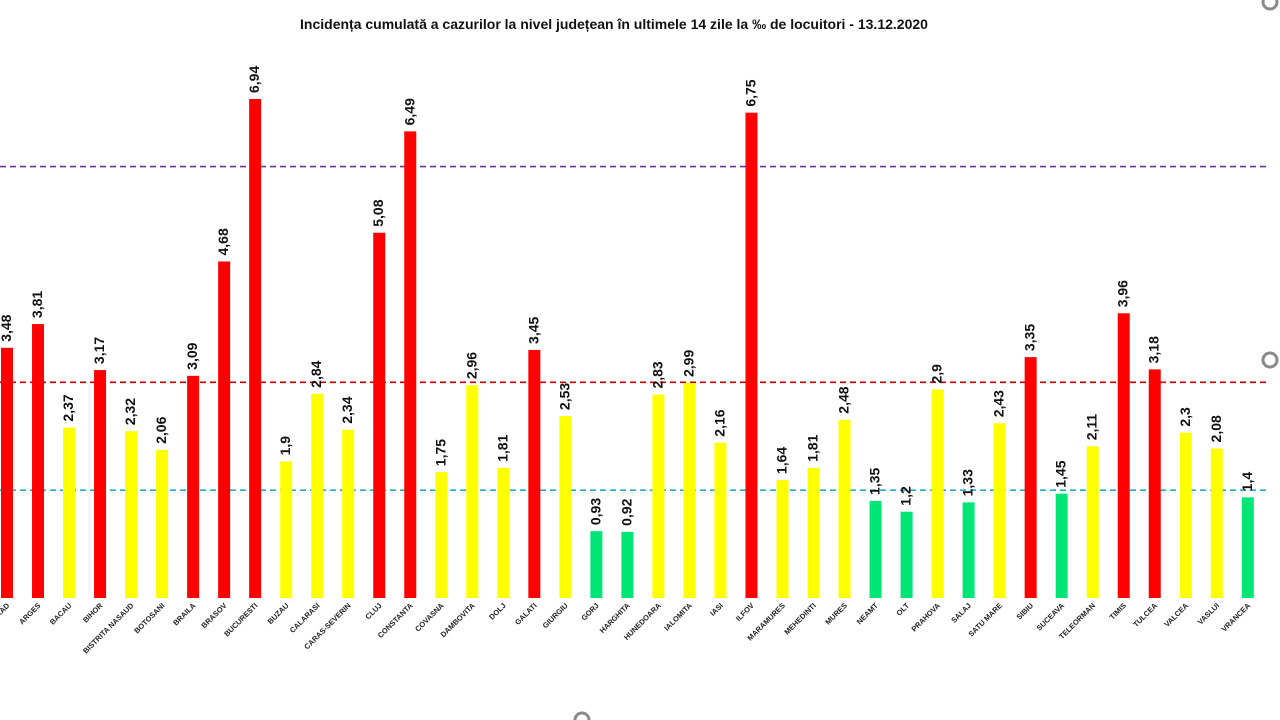 The height and width of the screenshot is (720, 1280). Describe the element at coordinates (441, 535) in the screenshot. I see `bar-covasna` at that location.